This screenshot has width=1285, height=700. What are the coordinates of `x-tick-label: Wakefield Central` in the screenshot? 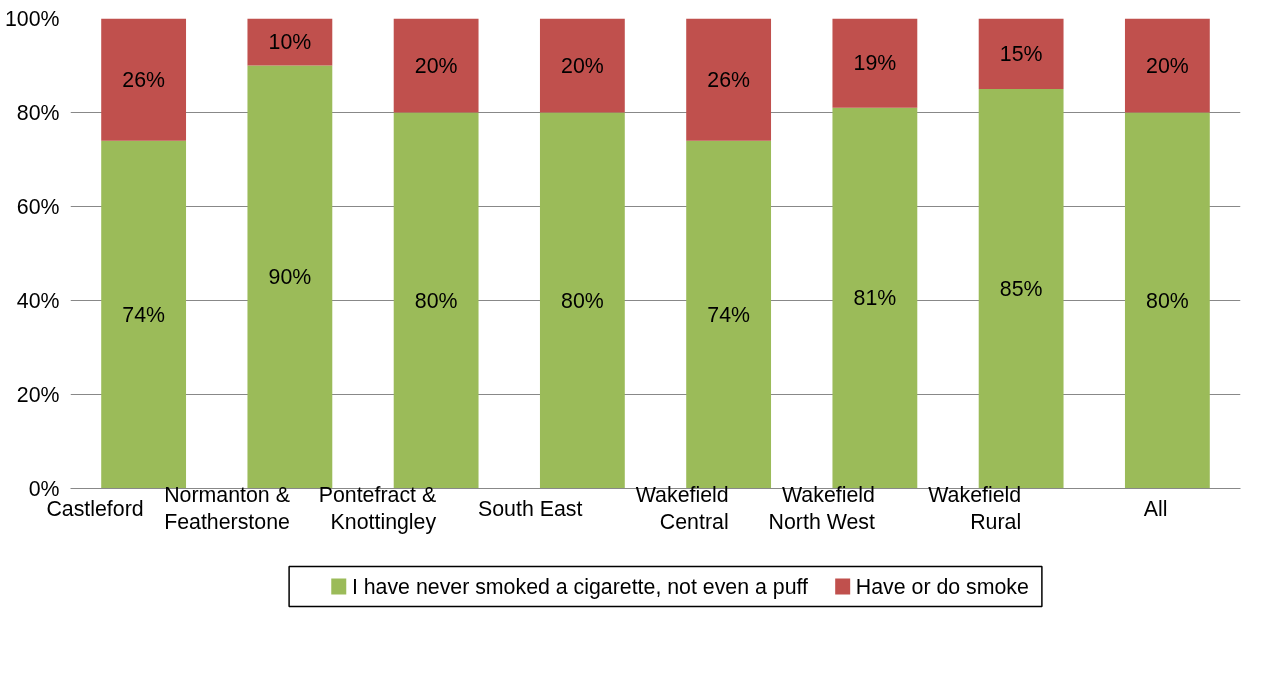 It's located at (682, 508).